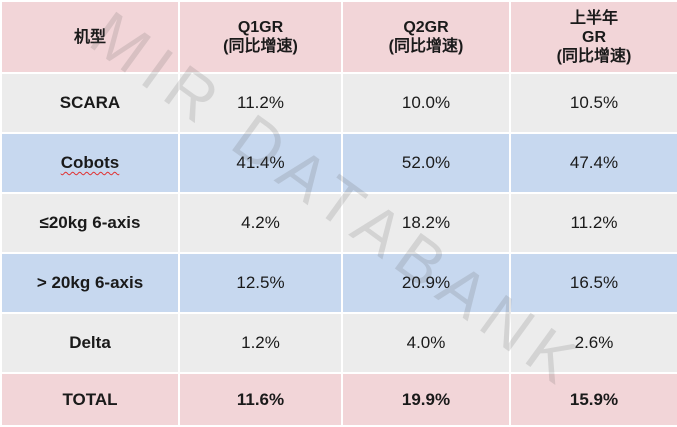 The height and width of the screenshot is (427, 677). What do you see at coordinates (260, 46) in the screenshot?
I see `header-q1-subtitle: (同比增速)` at bounding box center [260, 46].